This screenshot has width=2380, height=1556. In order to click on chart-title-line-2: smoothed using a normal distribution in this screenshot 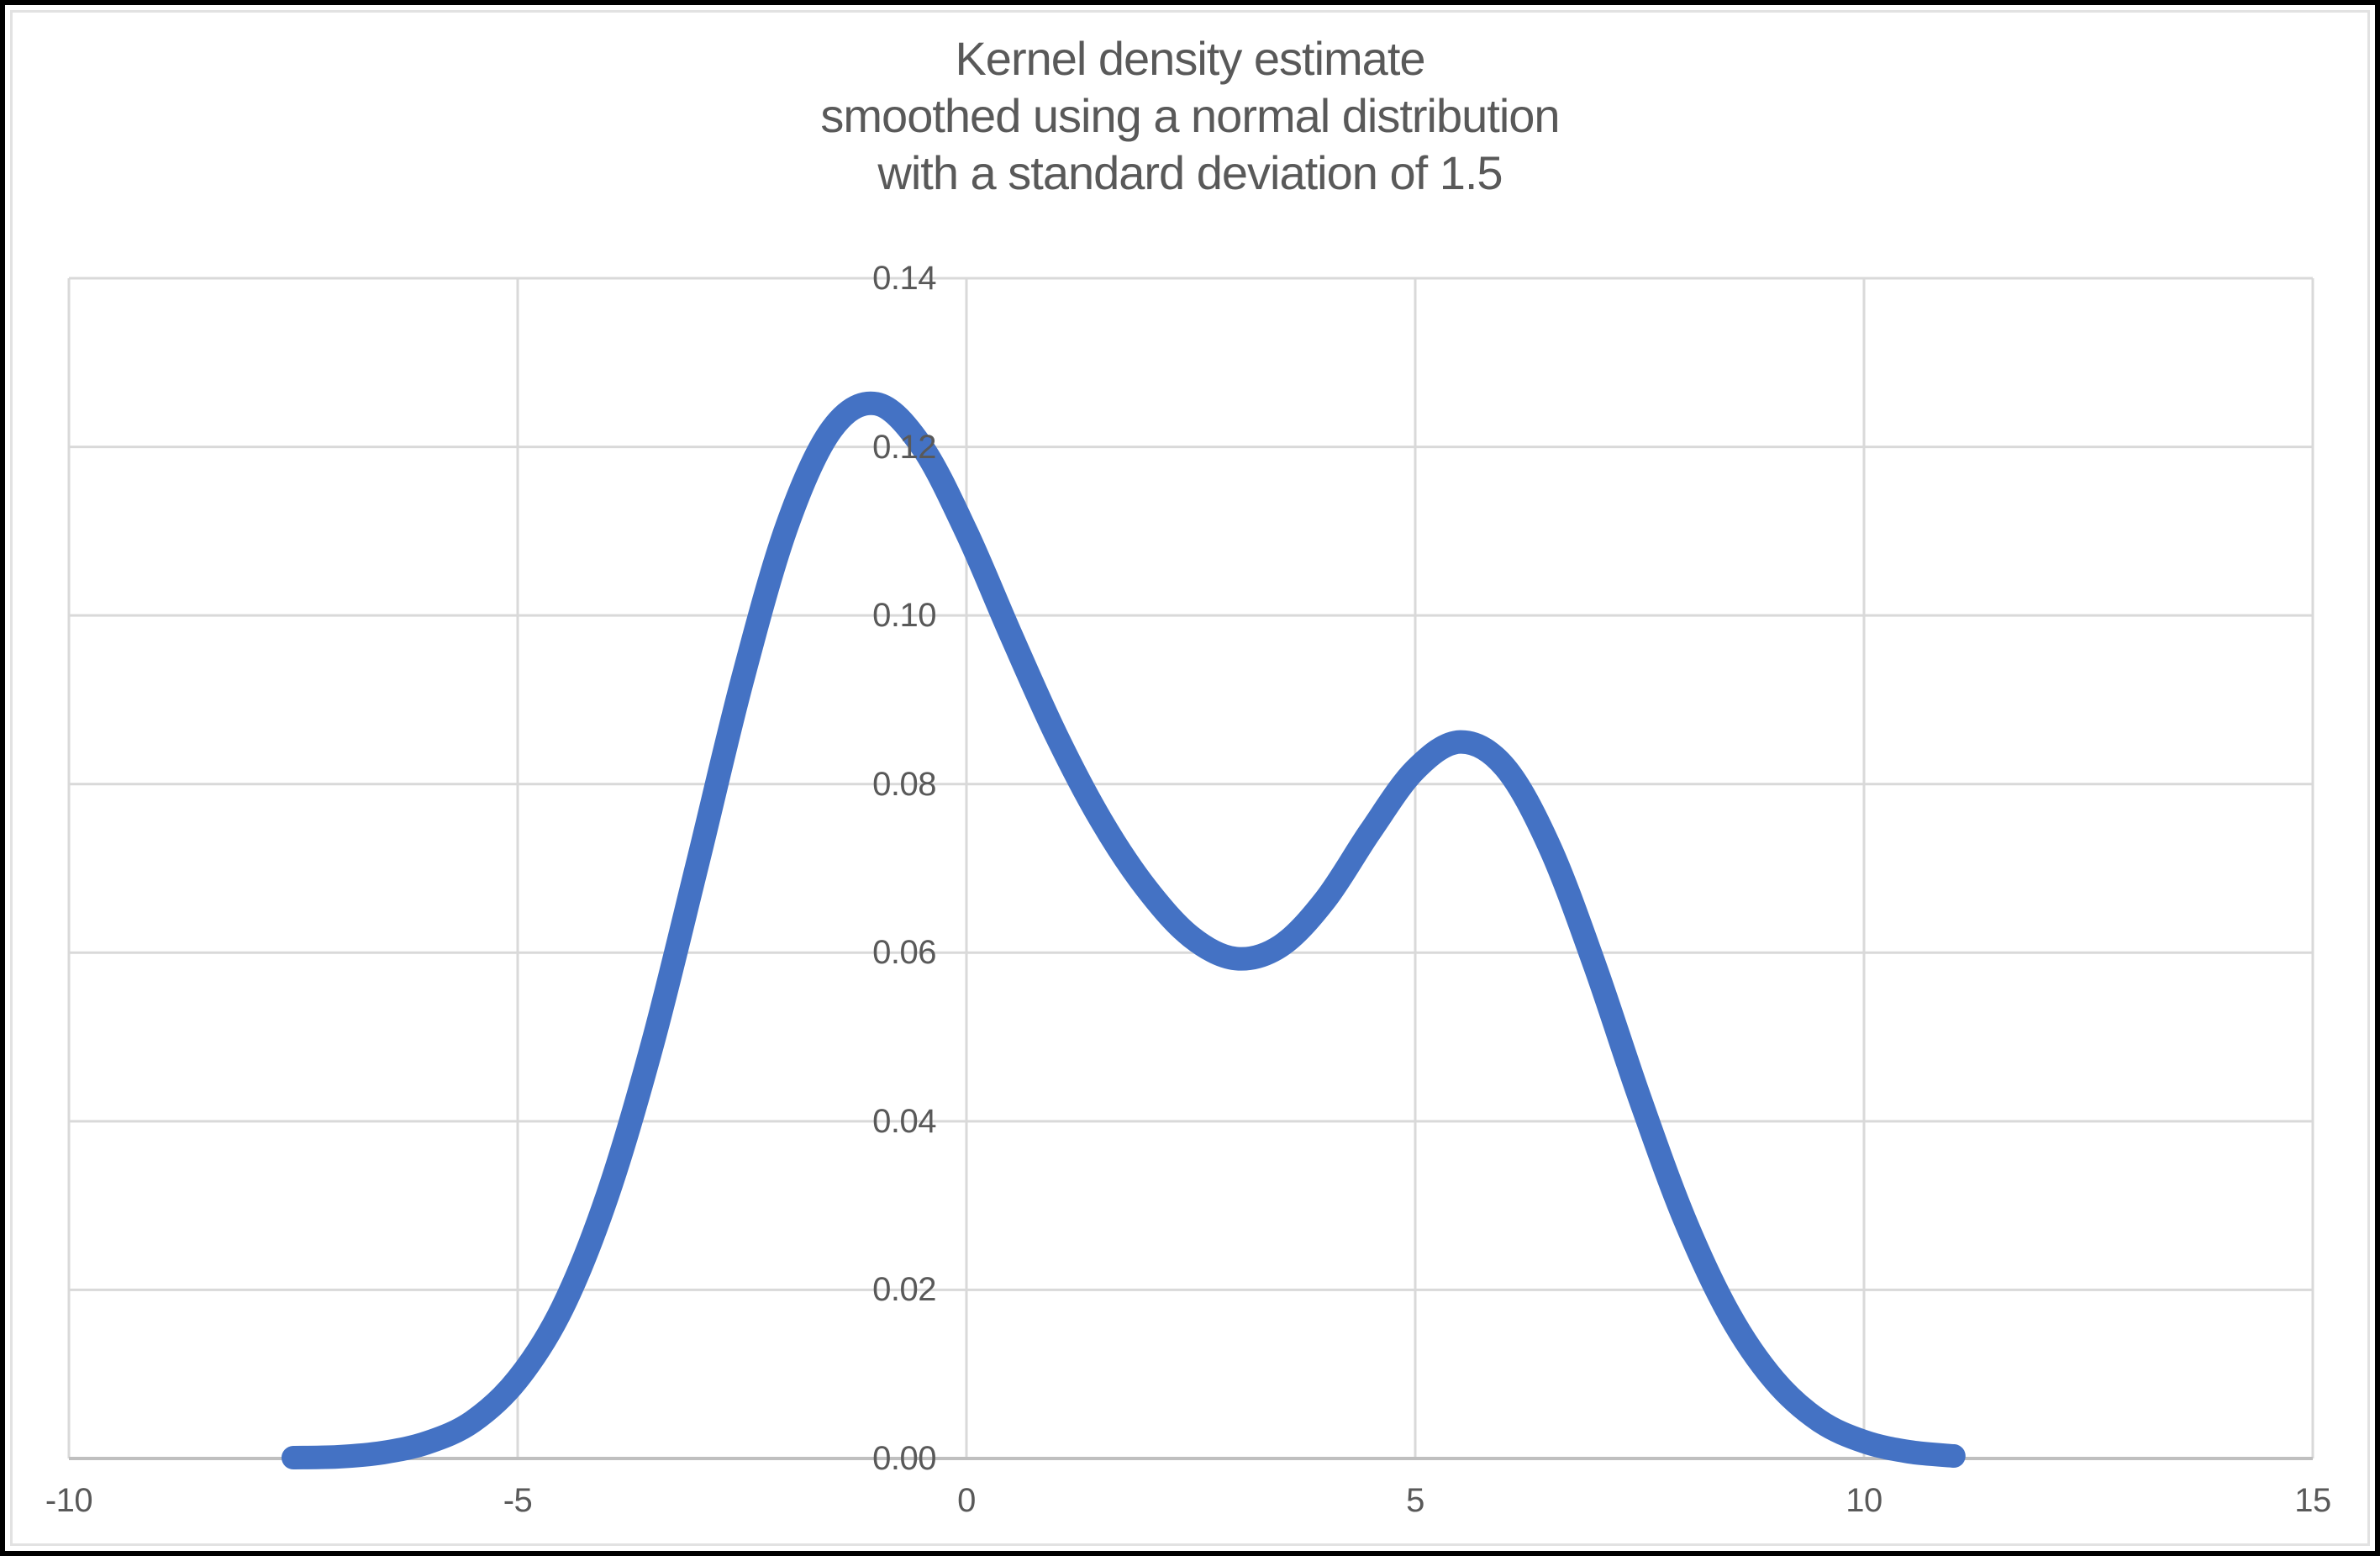, I will do `click(1190, 116)`.